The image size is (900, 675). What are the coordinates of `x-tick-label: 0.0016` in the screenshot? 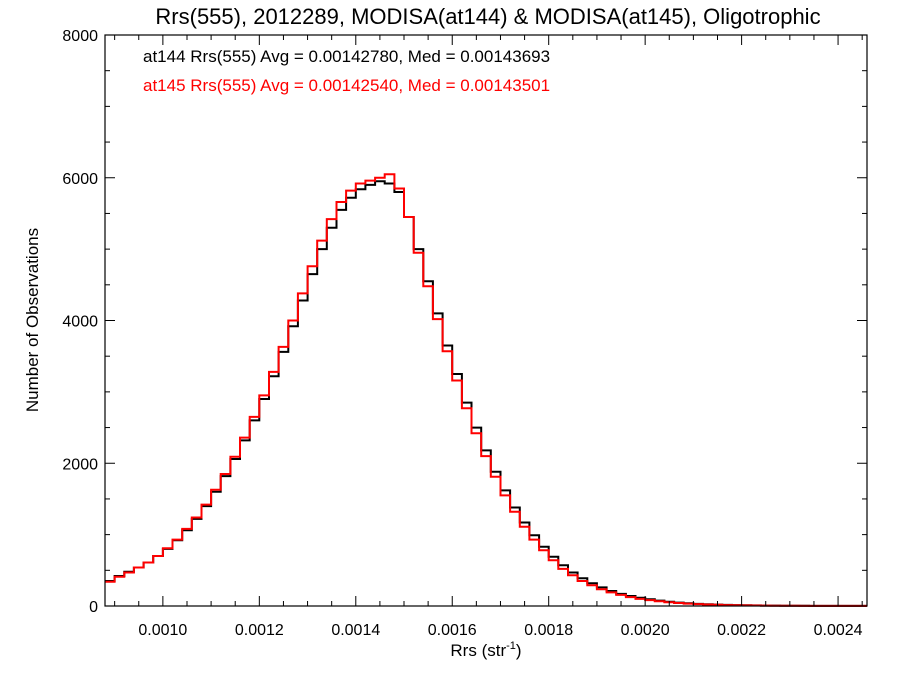 It's located at (452, 630).